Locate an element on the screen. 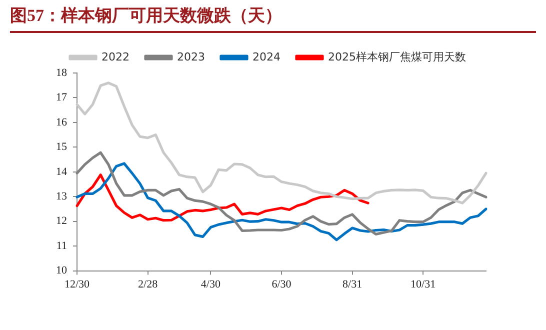 This screenshot has height=330, width=546. y-tick-label: 11 is located at coordinates (61, 246).